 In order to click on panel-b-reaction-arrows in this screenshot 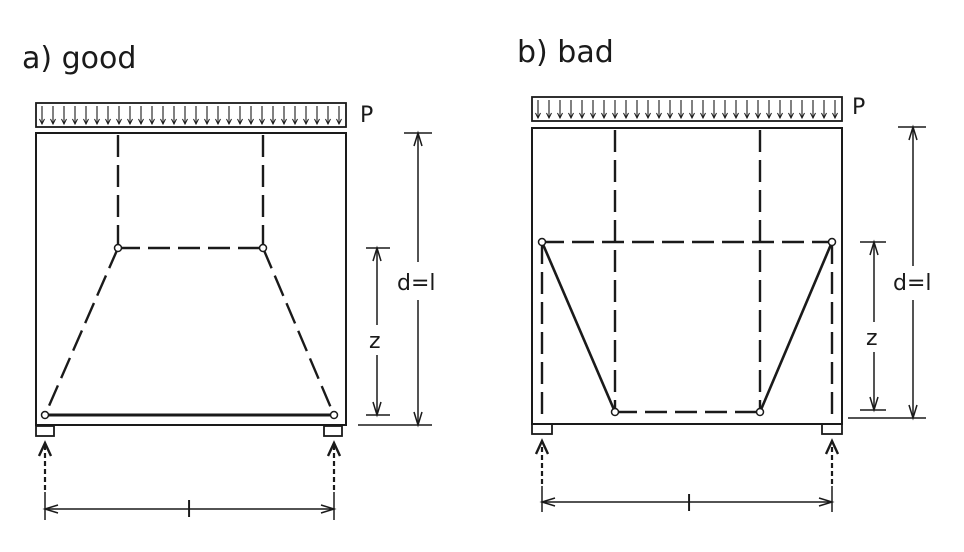, I will do `click(687, 461)`.